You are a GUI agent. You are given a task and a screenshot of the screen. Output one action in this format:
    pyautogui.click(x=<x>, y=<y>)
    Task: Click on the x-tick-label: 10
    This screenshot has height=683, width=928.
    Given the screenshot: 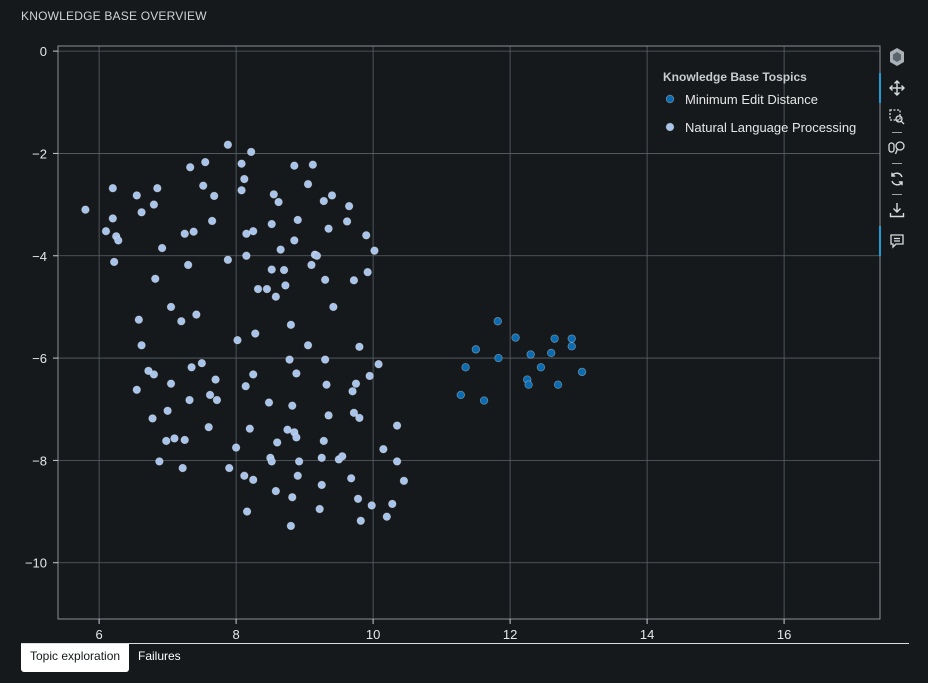 What is the action you would take?
    pyautogui.click(x=373, y=633)
    